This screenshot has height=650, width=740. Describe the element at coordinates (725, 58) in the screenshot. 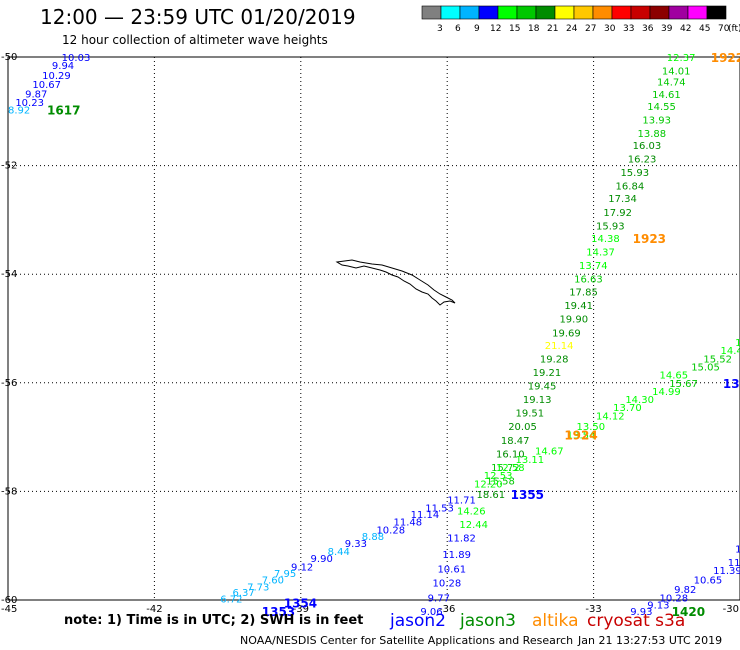

I see `pass-time-label: 1922` at that location.